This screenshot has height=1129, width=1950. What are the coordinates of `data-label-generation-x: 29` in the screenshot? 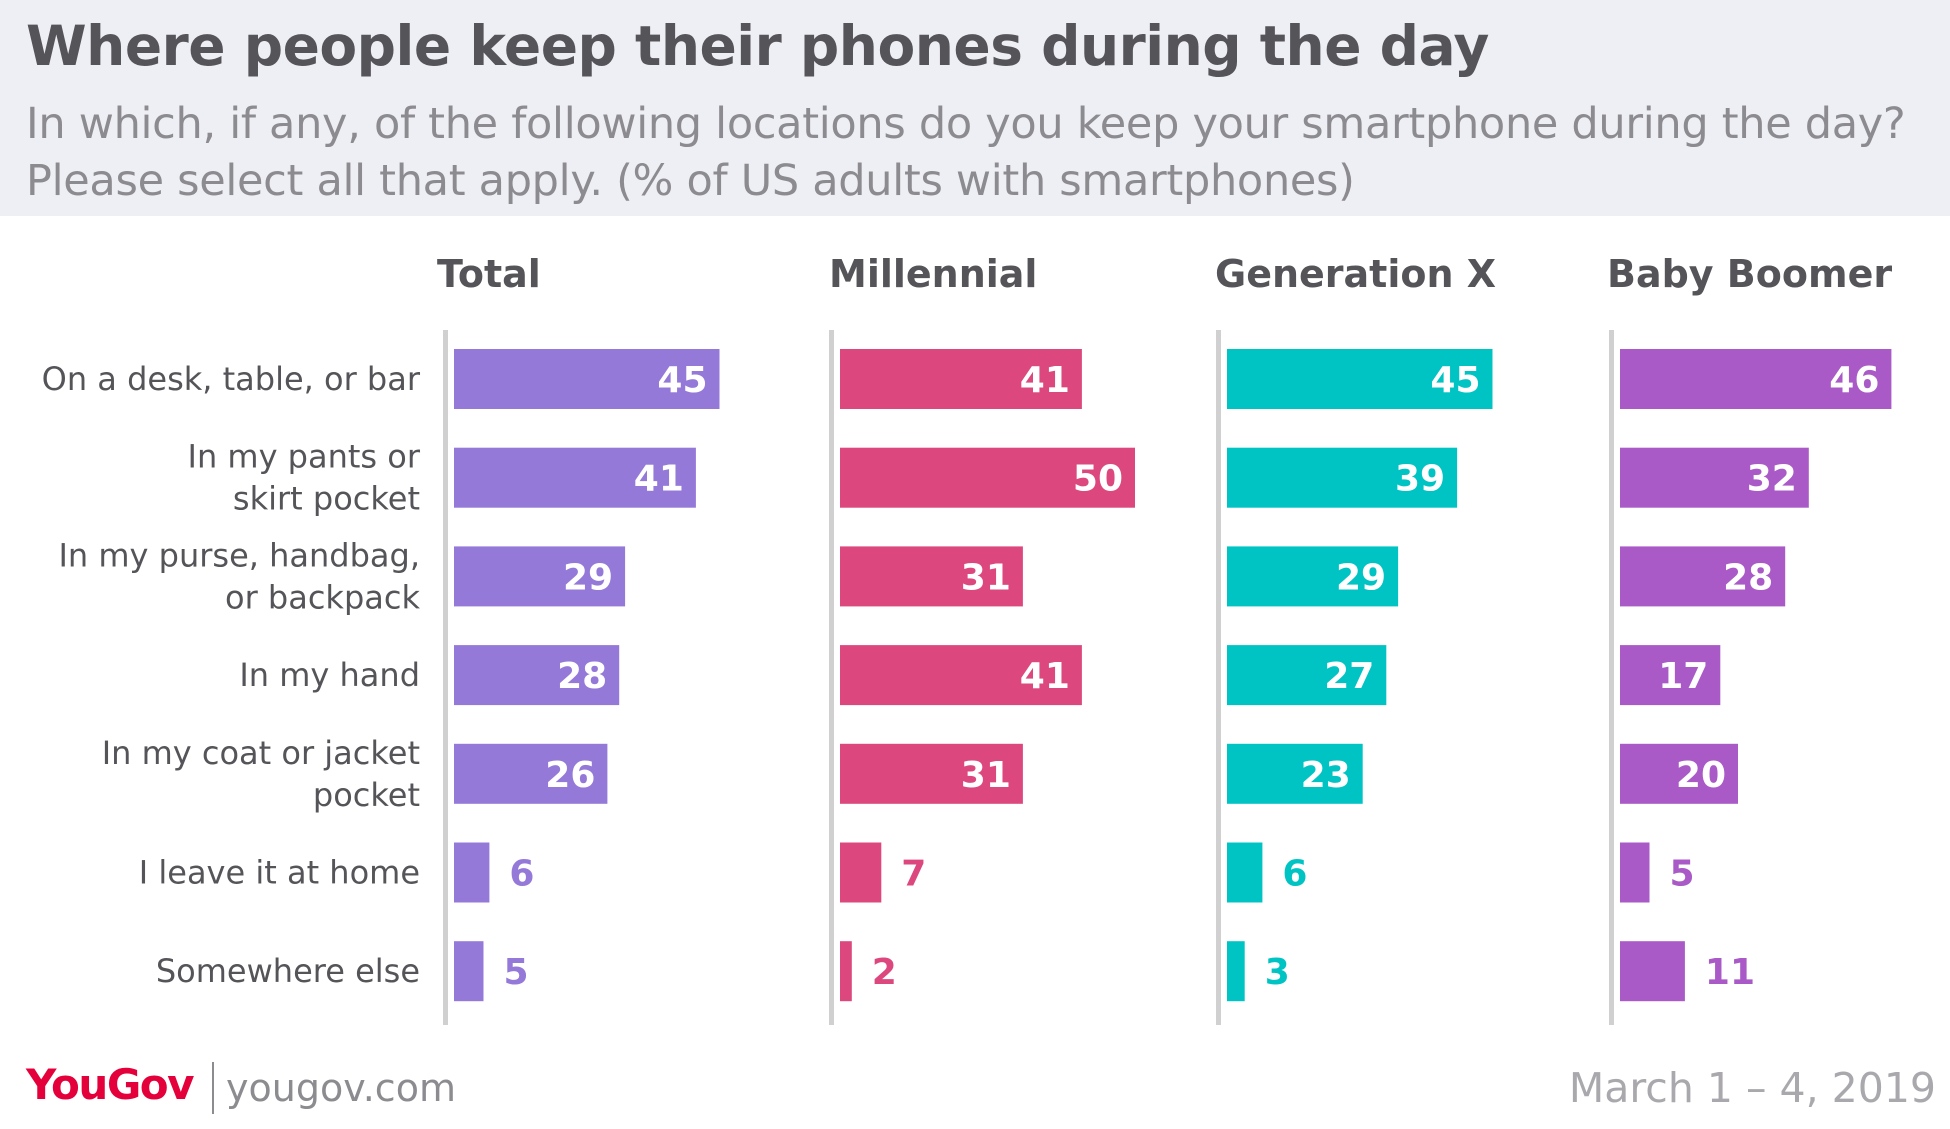 It's located at (1361, 577).